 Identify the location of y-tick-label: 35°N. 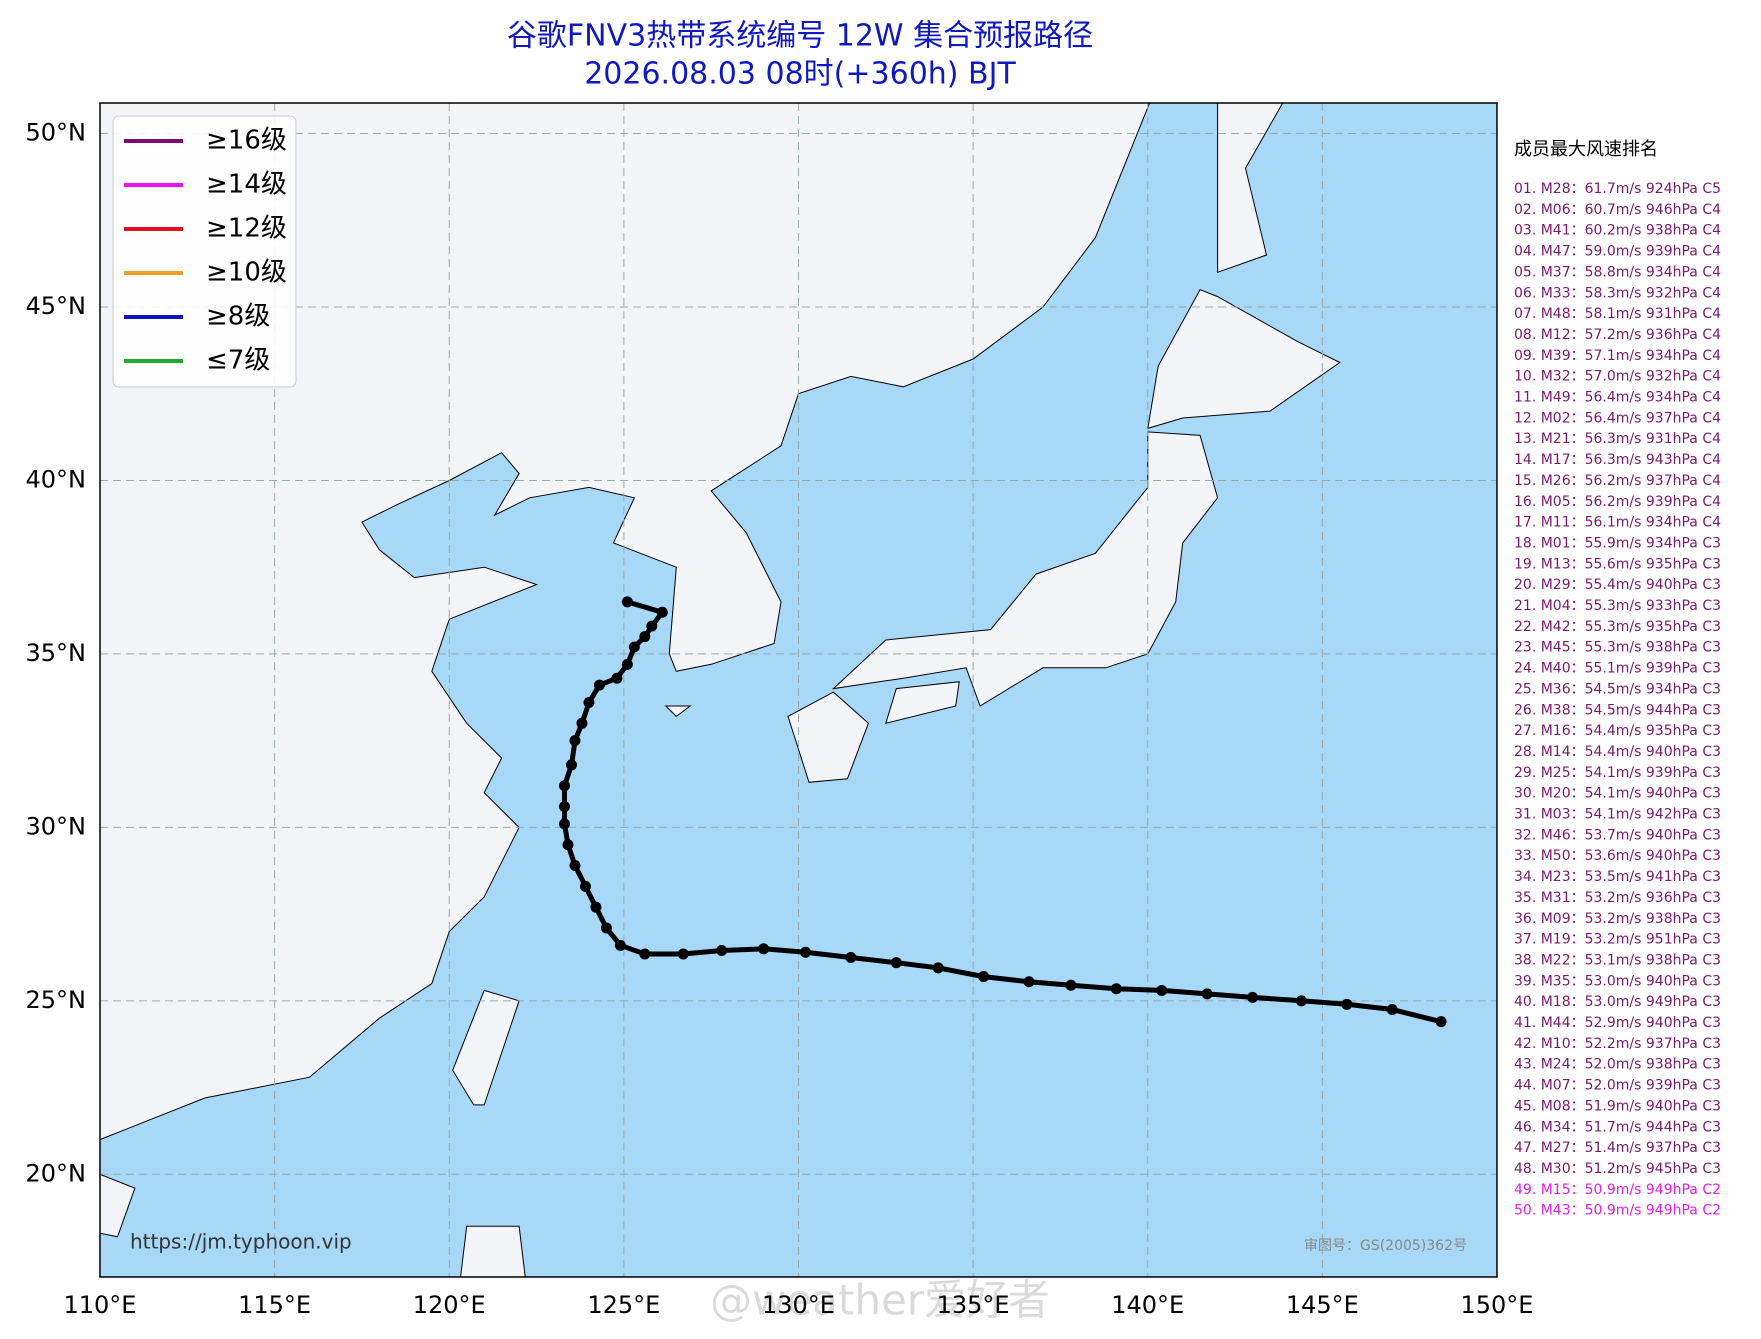
(56, 653).